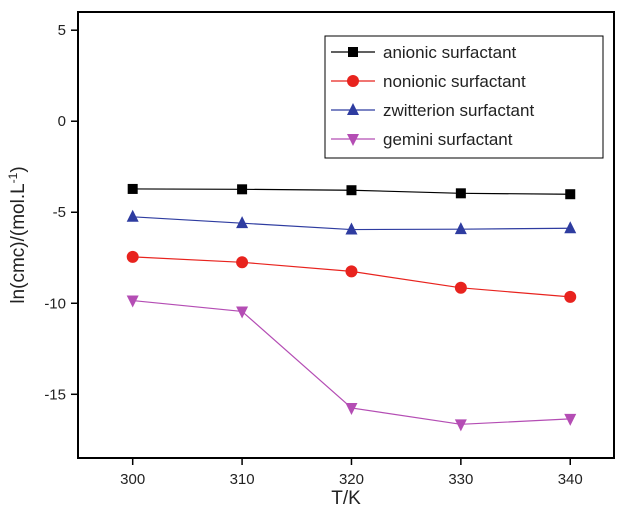 Image resolution: width=630 pixels, height=519 pixels. Describe the element at coordinates (62, 121) in the screenshot. I see `y-tick-label: 0` at that location.